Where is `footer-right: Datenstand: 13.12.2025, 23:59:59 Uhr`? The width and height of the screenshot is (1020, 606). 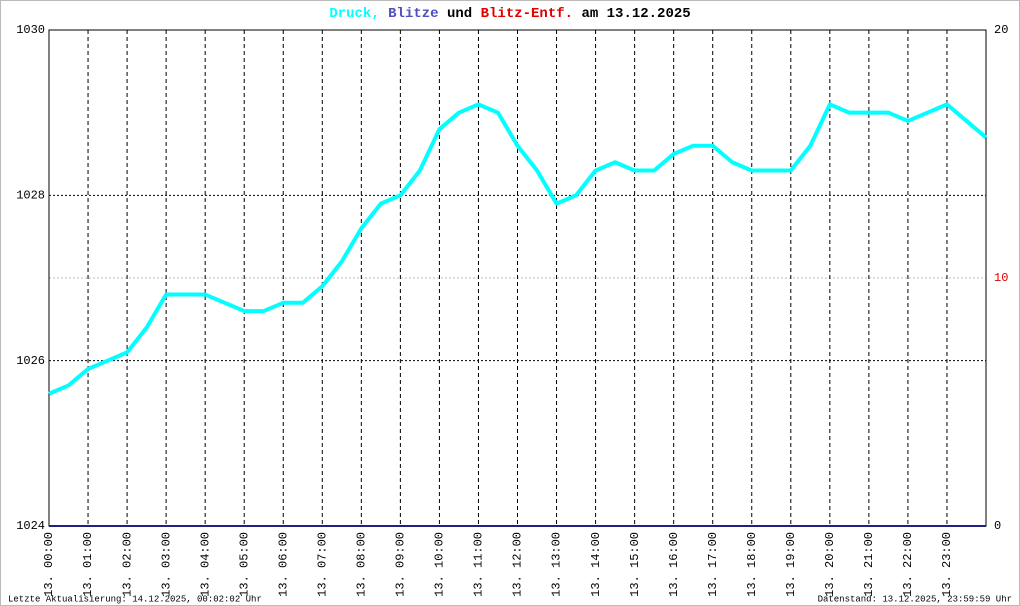 footer-right: Datenstand: 13.12.2025, 23:59:59 Uhr is located at coordinates (915, 599).